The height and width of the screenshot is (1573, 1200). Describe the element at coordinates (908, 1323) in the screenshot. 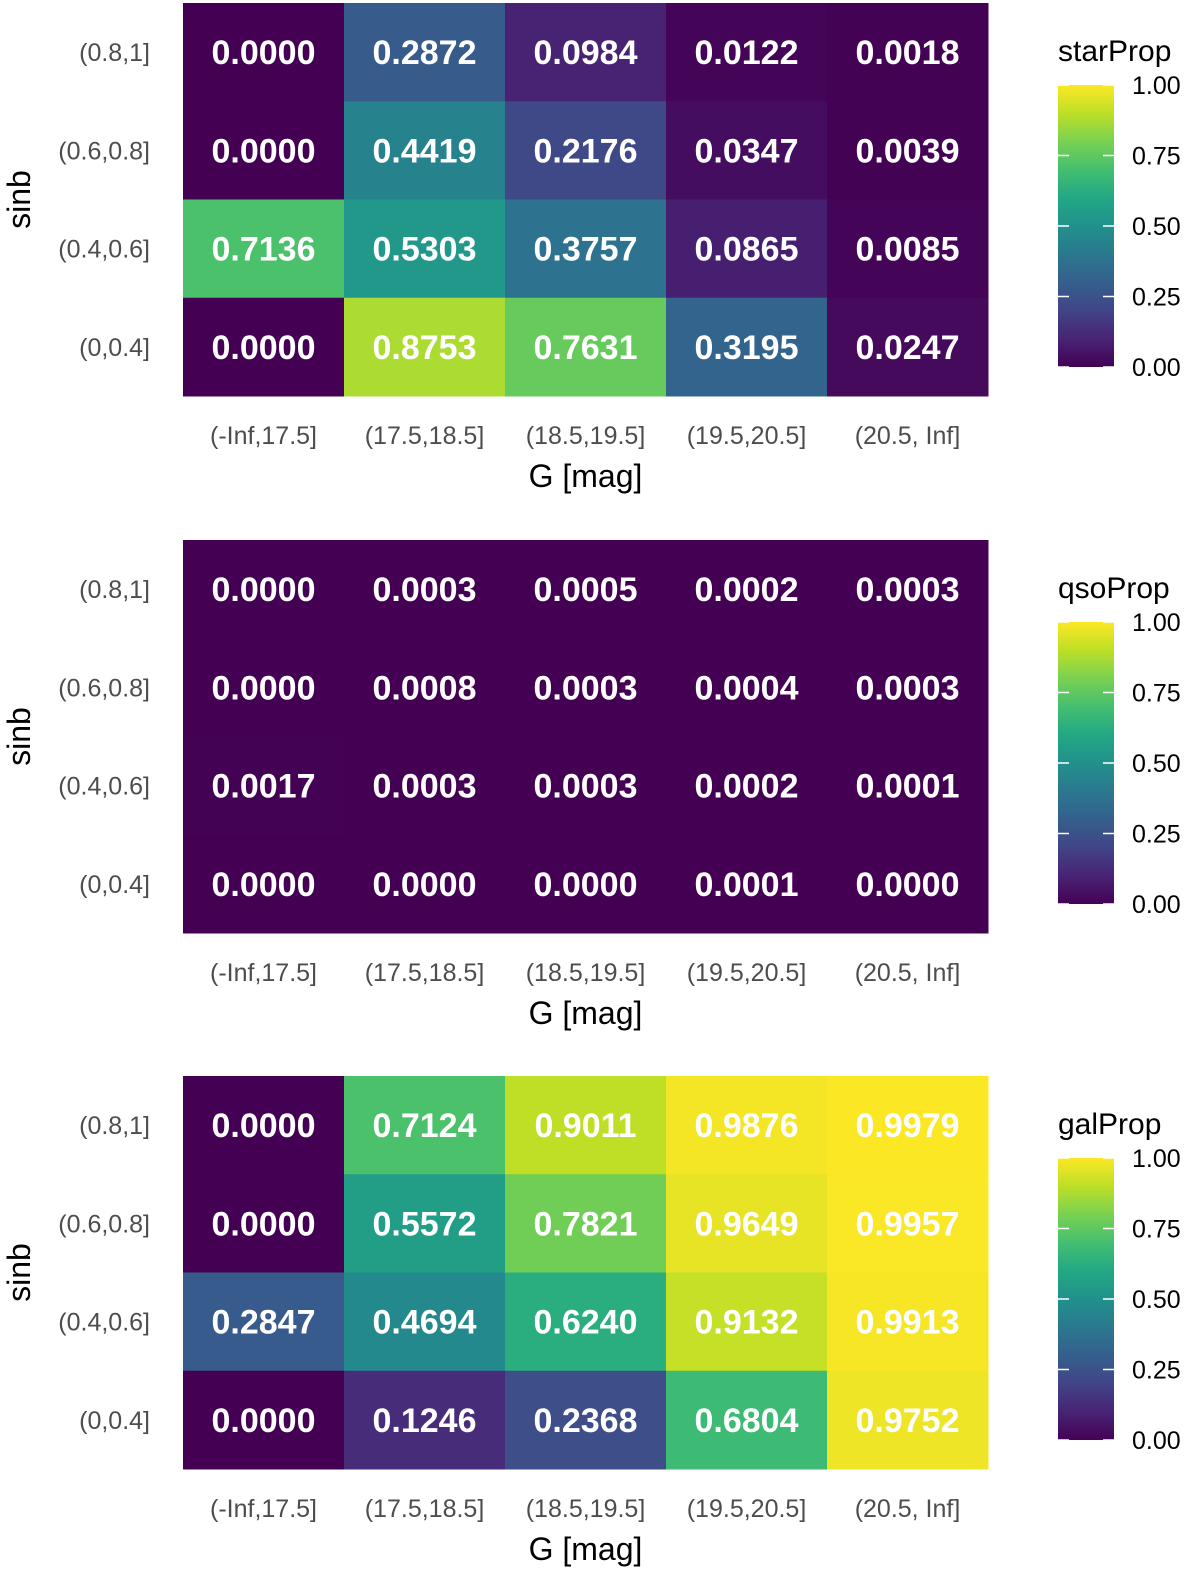

I see `cell-value-label: 0.9913` at that location.